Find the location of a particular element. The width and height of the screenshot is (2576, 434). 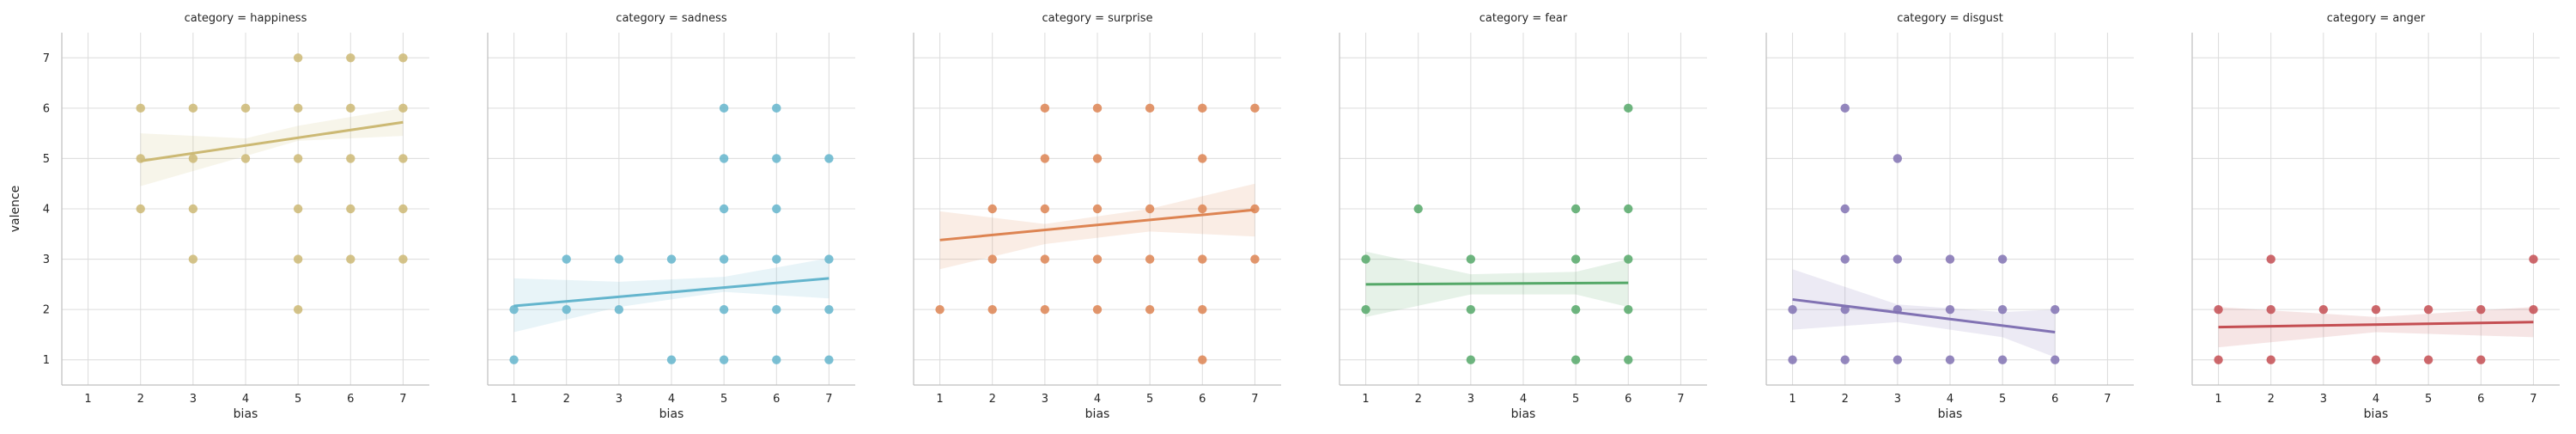

facet-panel-surprise: 1 2 3 4 5 6 7 bias category = surprise is located at coordinates (1097, 216).